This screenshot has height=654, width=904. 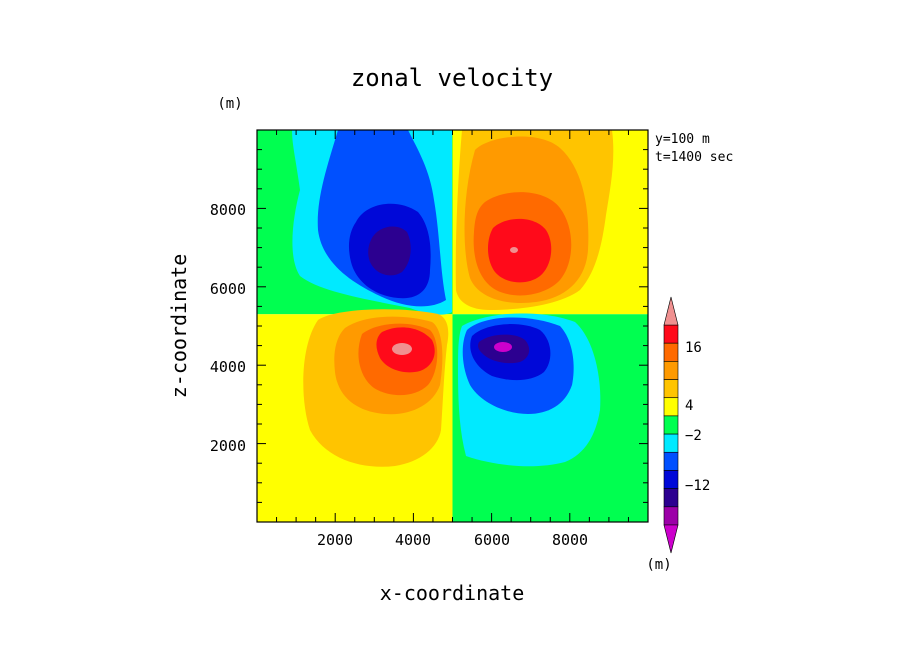 What do you see at coordinates (503, 347) in the screenshot?
I see `contour-lr-magenta` at bounding box center [503, 347].